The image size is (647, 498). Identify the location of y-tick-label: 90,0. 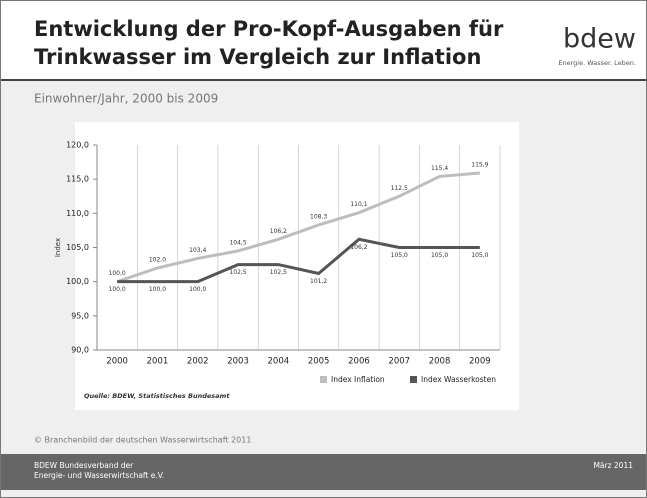
(80, 350).